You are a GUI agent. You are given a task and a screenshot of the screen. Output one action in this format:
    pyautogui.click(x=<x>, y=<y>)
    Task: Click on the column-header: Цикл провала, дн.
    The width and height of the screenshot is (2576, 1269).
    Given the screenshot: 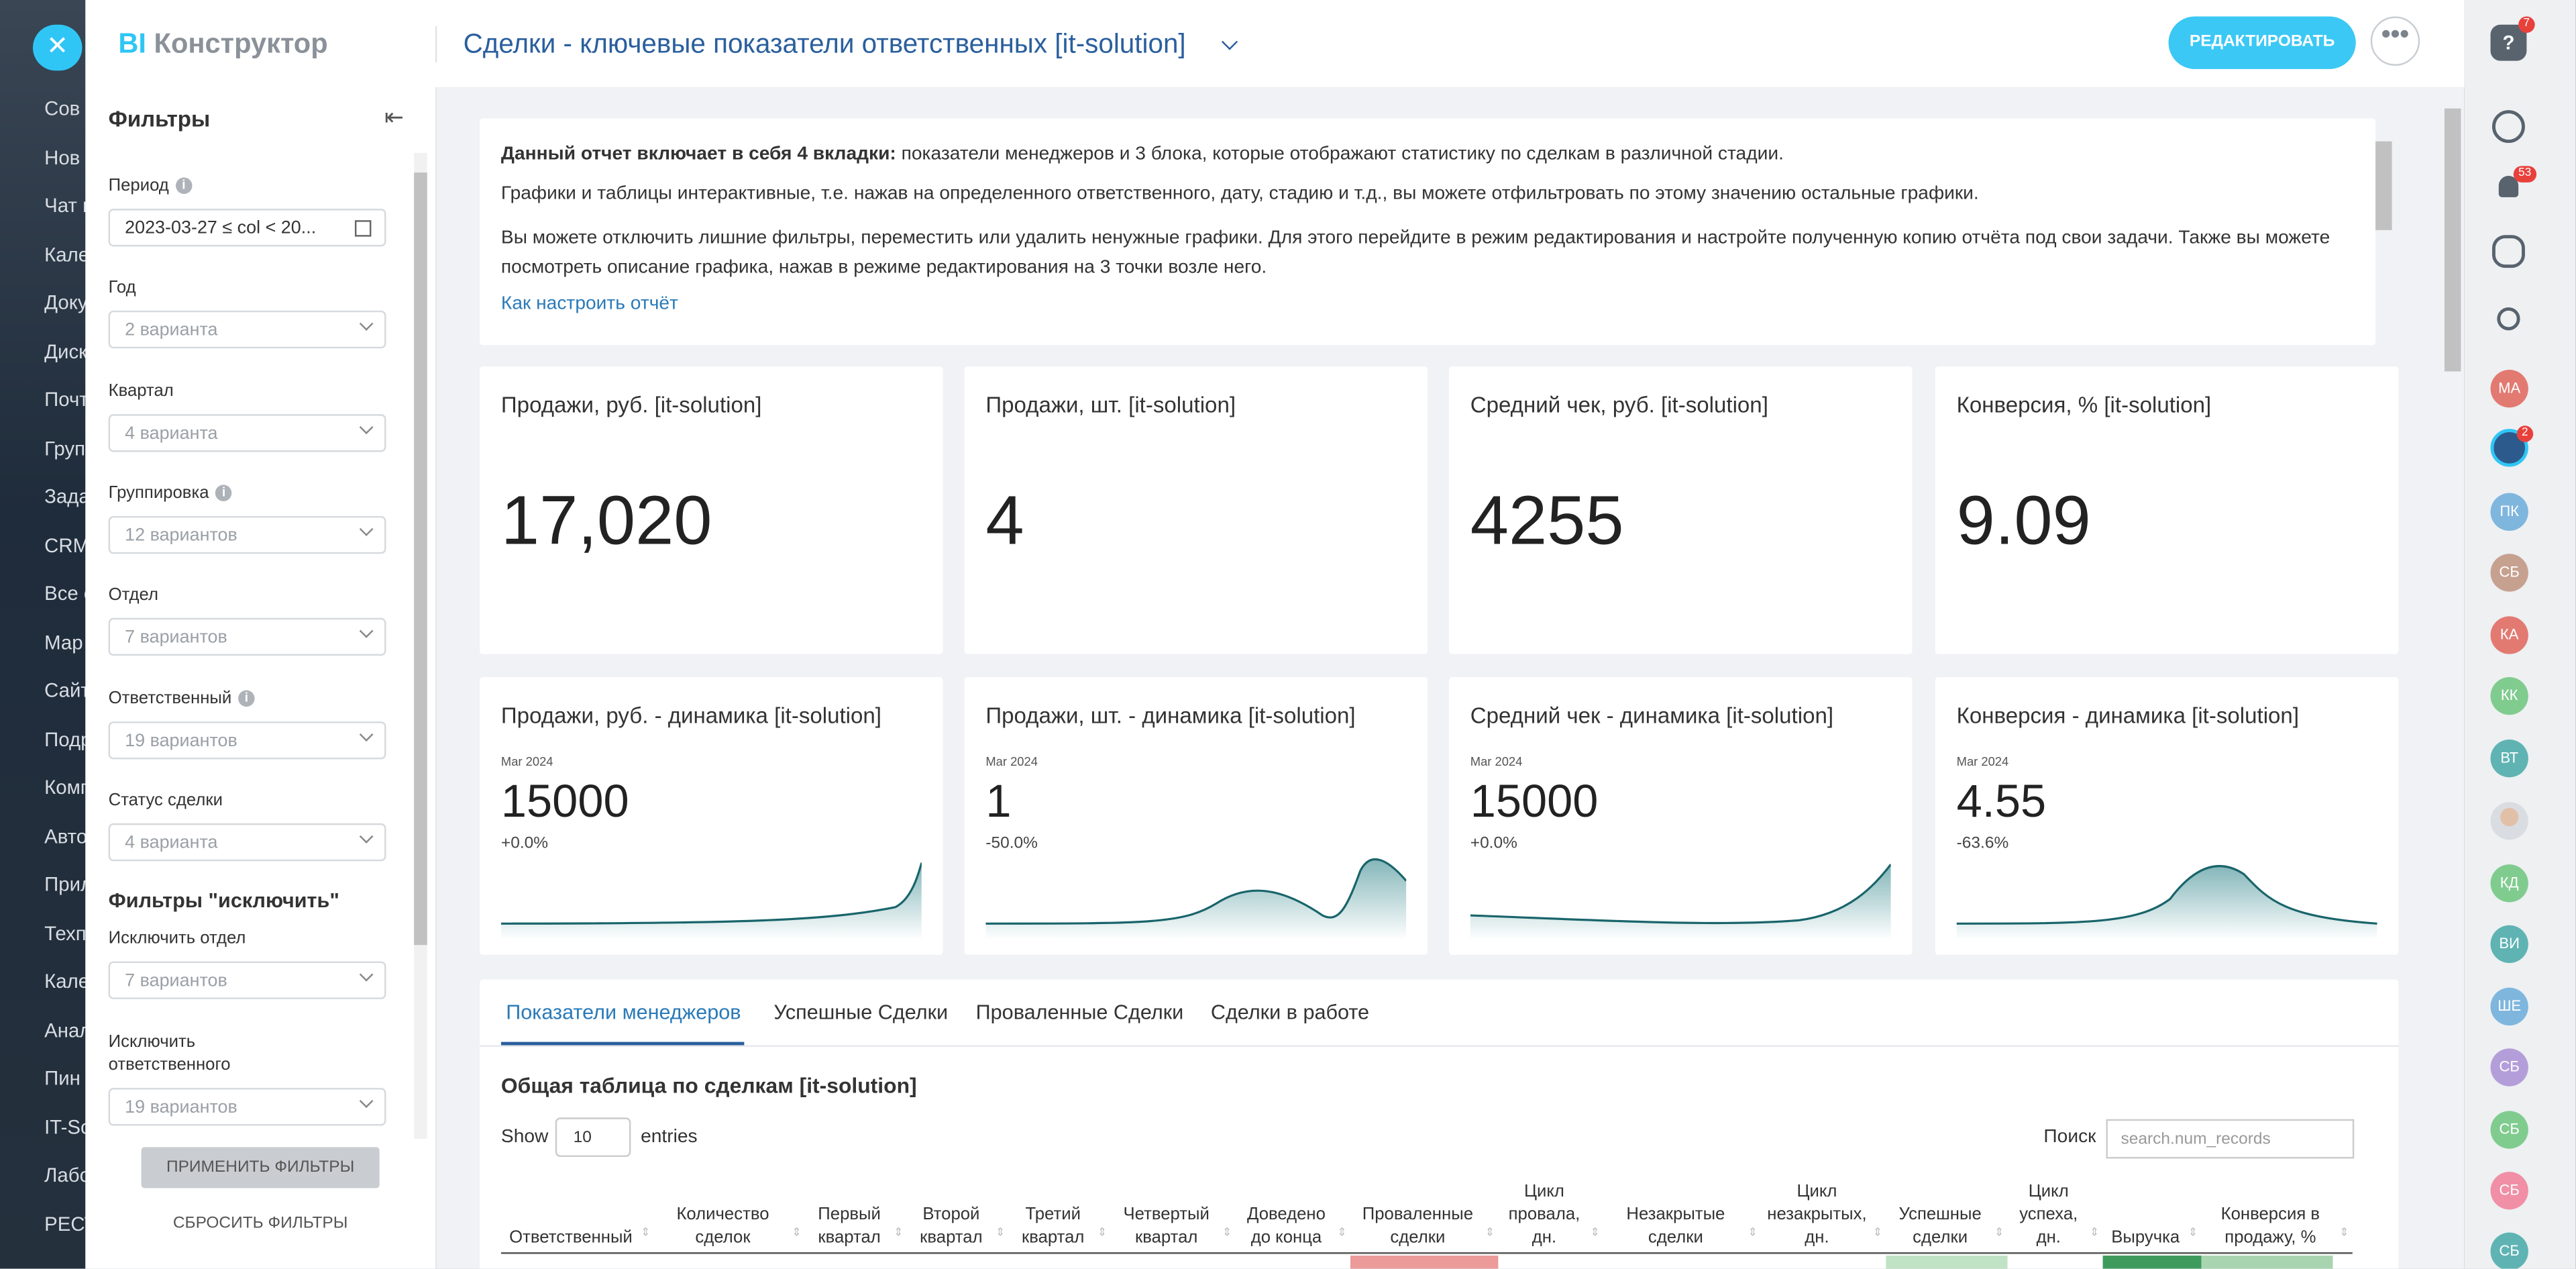 What is the action you would take?
    pyautogui.click(x=1544, y=1212)
    